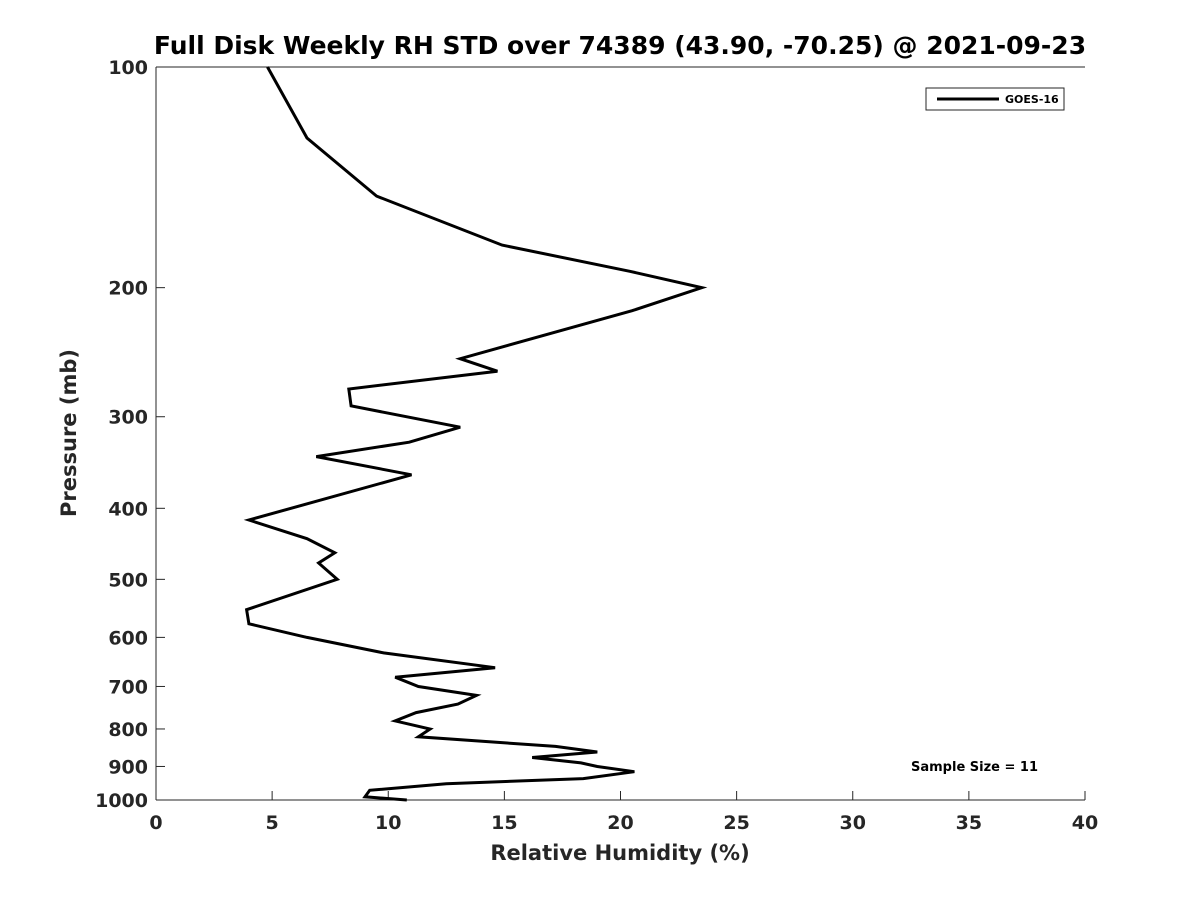 The height and width of the screenshot is (900, 1200). I want to click on sample-size-annotation: Sample Size = 11, so click(974, 767).